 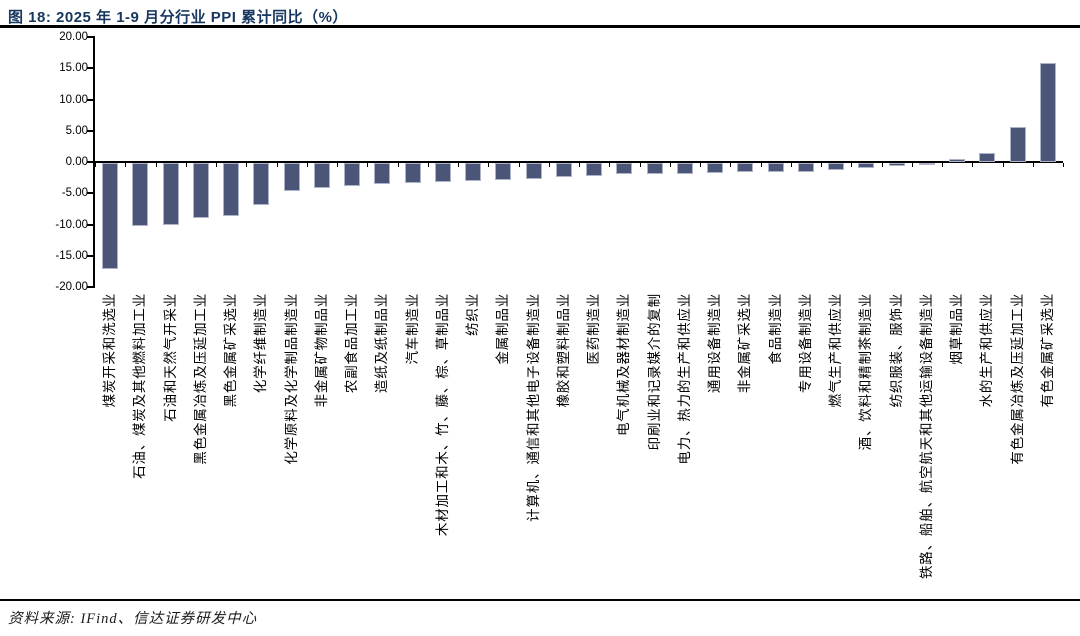 What do you see at coordinates (684, 379) in the screenshot?
I see `x-axis-category-label: 电力、热力的生产和供应业` at bounding box center [684, 379].